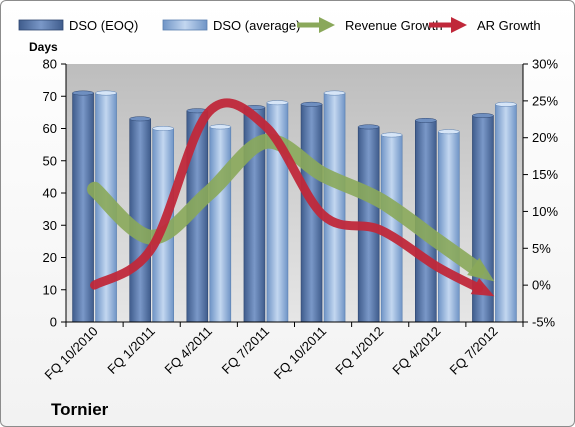  Describe the element at coordinates (481, 269) in the screenshot. I see `arrowhead-revenue-growth` at that location.